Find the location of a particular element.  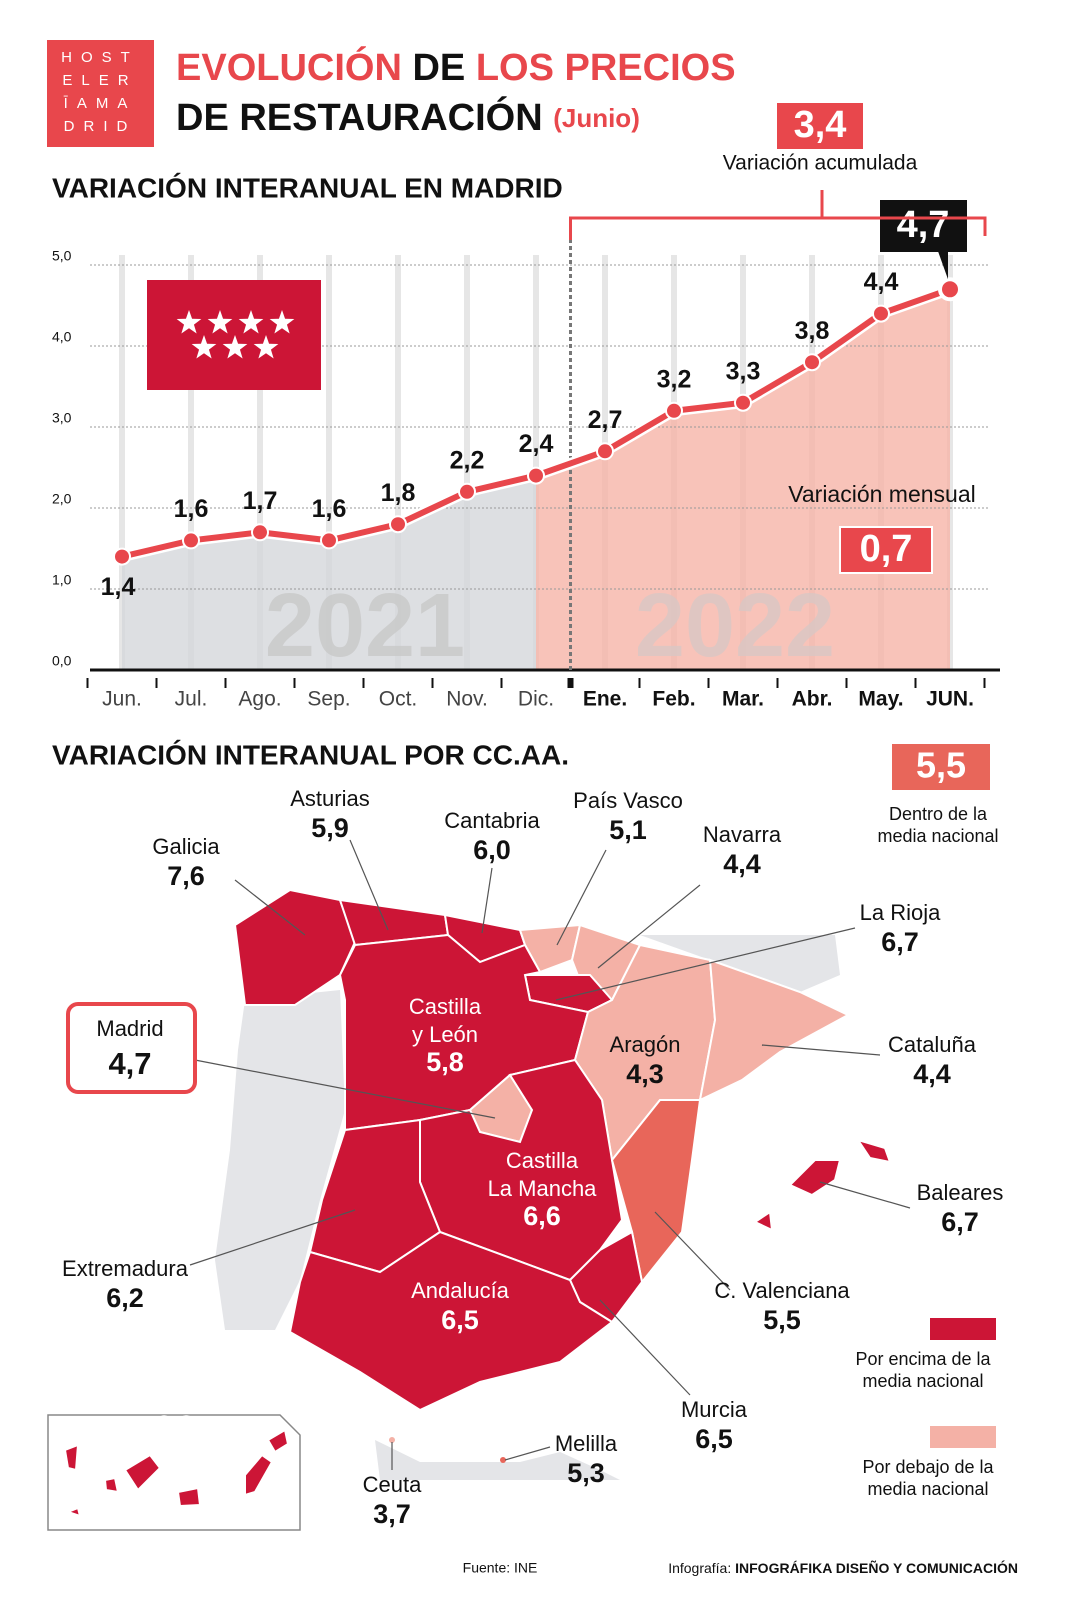

x-tick-label: Dic. is located at coordinates (536, 699).